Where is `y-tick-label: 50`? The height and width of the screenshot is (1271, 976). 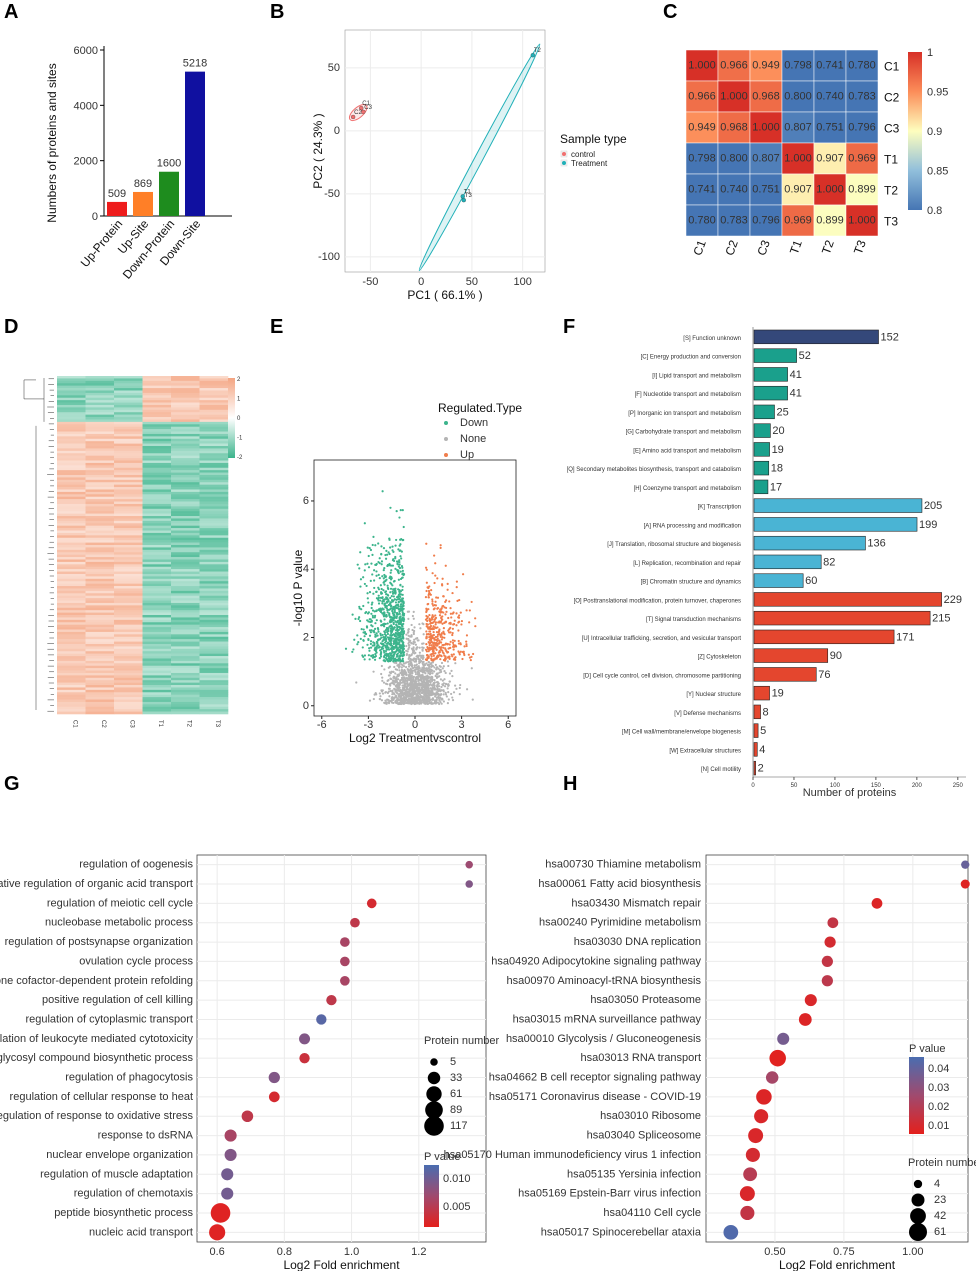 y-tick-label: 50 is located at coordinates (334, 68).